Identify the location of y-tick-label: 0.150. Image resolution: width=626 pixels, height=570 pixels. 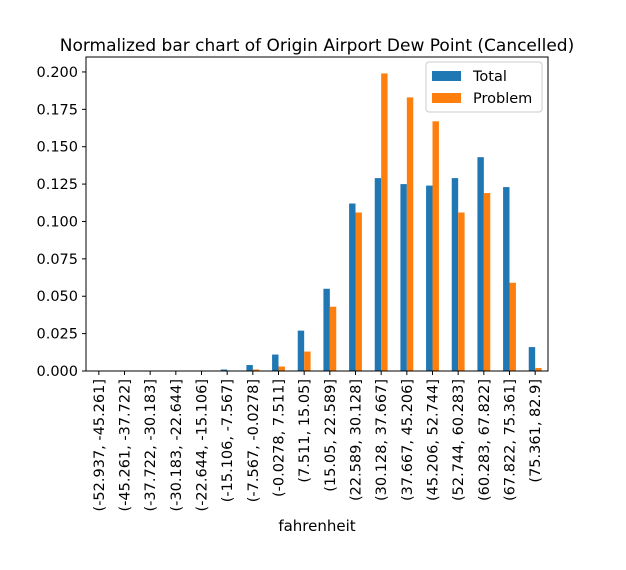
(57, 148).